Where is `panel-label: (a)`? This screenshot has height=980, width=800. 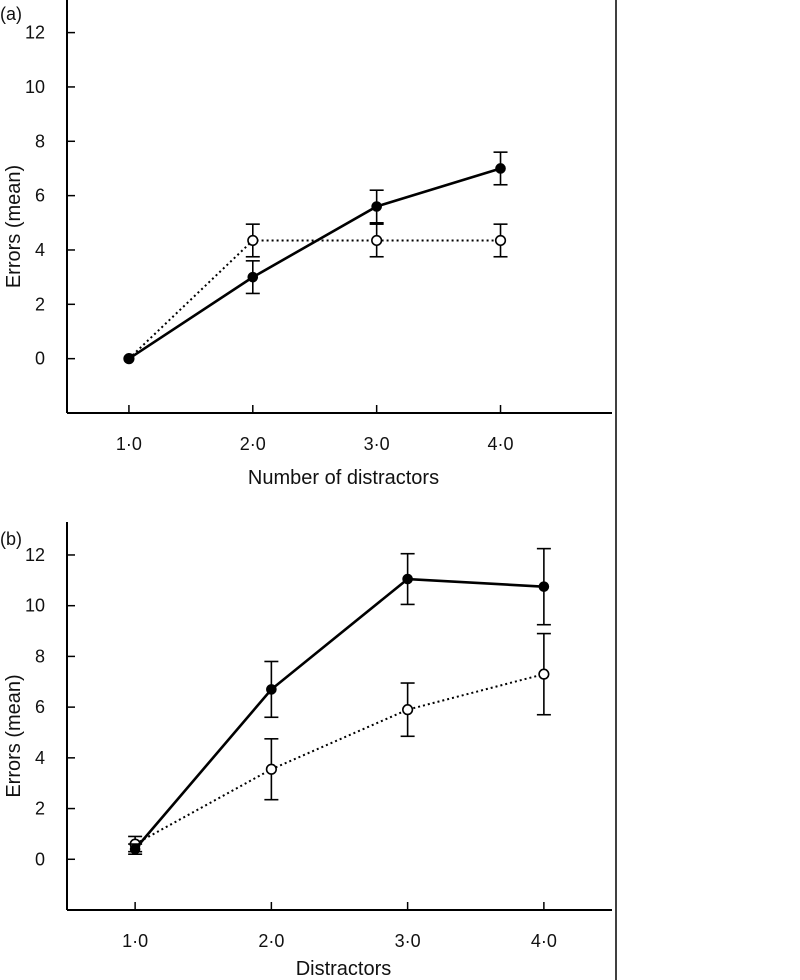
panel-label: (a) is located at coordinates (11, 14).